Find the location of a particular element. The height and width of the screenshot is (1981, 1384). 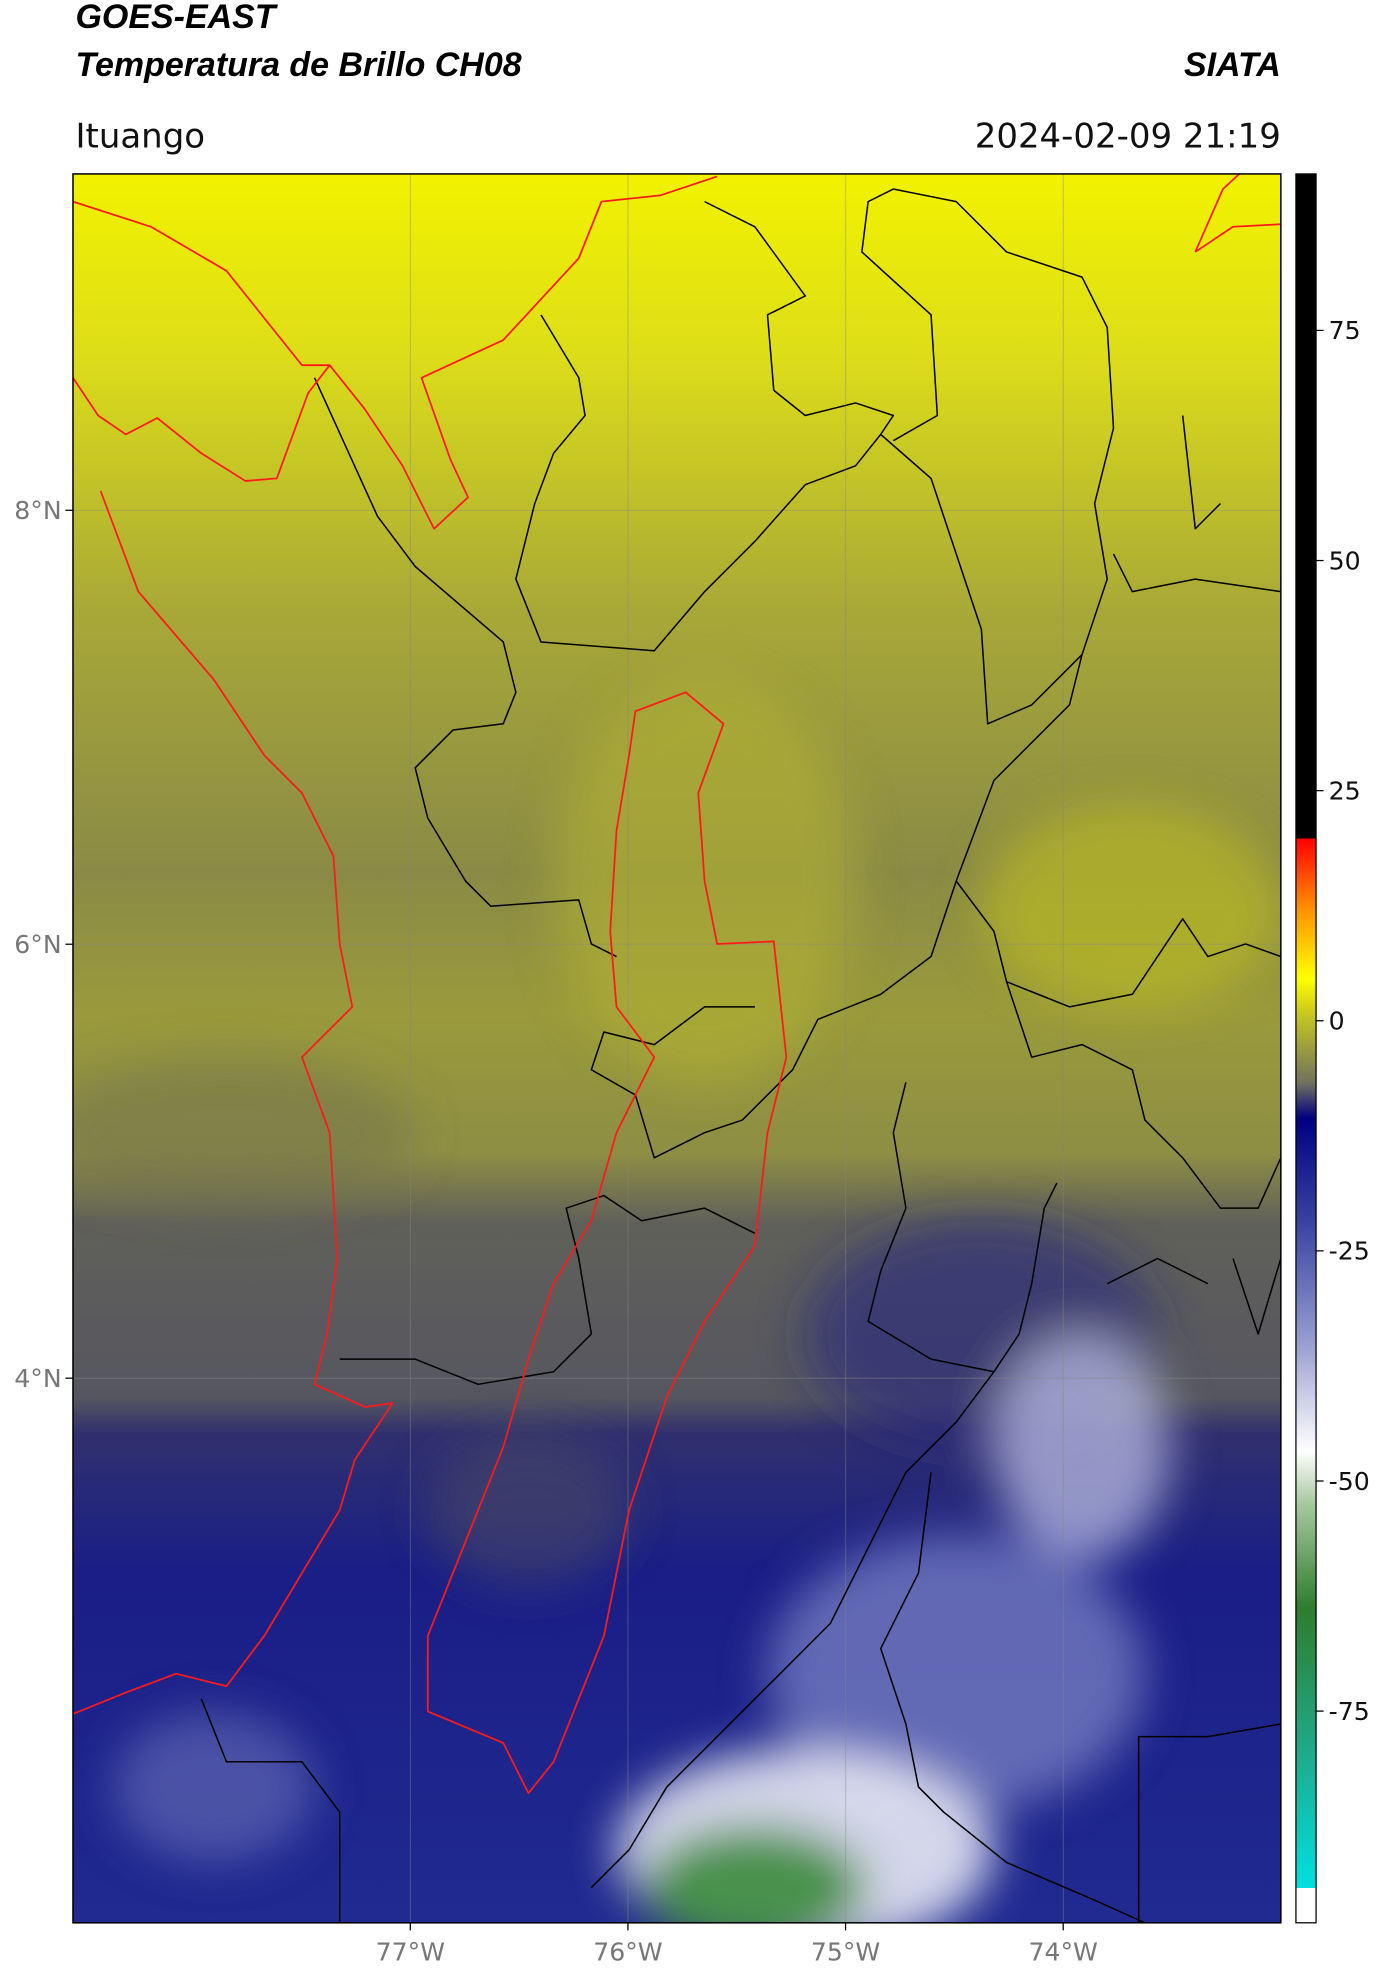

colorbar-tick-label: 75 is located at coordinates (1345, 330).